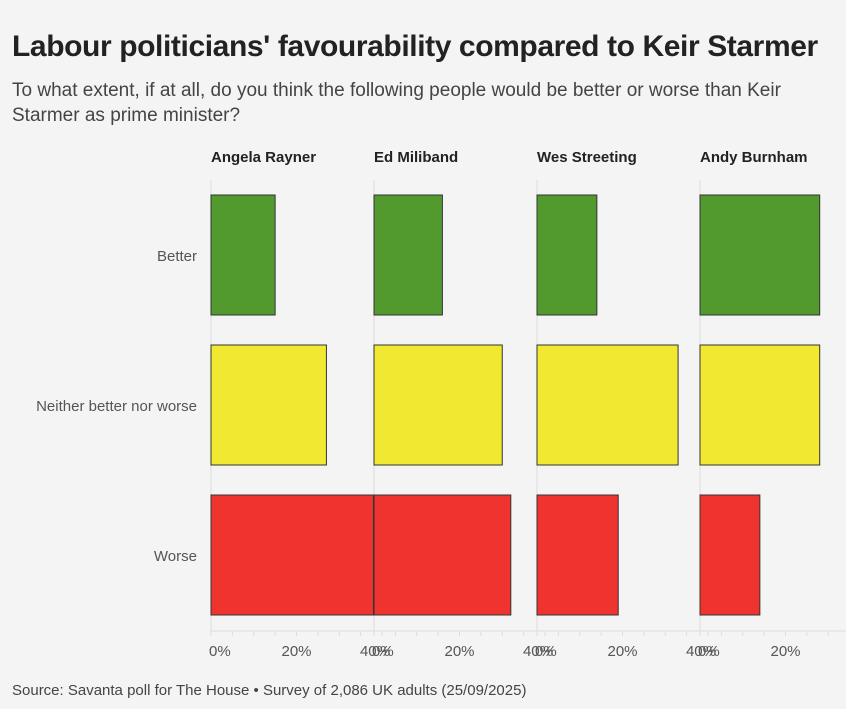 Image resolution: width=846 pixels, height=709 pixels. Describe the element at coordinates (175, 556) in the screenshot. I see `row-label-2: Worse` at that location.